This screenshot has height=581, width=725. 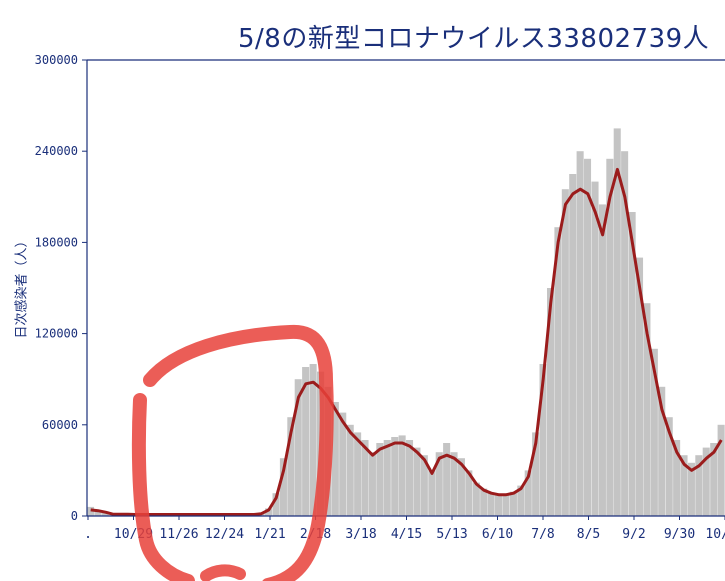 I want to click on y-tick-label: 240000, so click(x=56, y=151).